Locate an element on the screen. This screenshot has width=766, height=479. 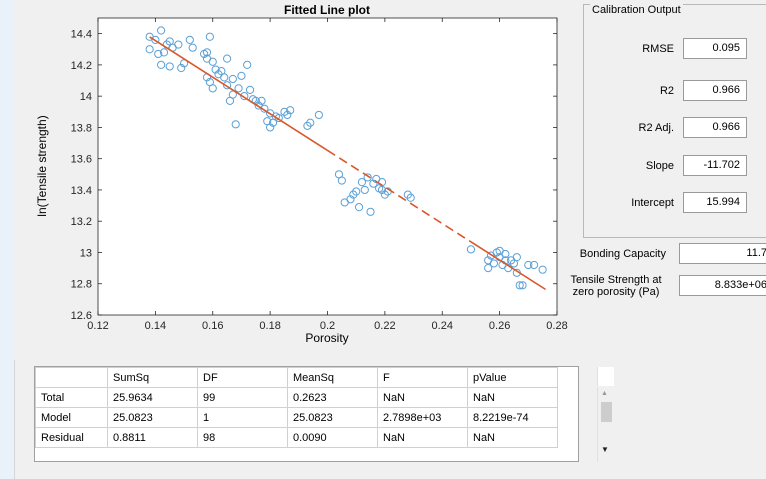
header-cell: F is located at coordinates (422, 377).